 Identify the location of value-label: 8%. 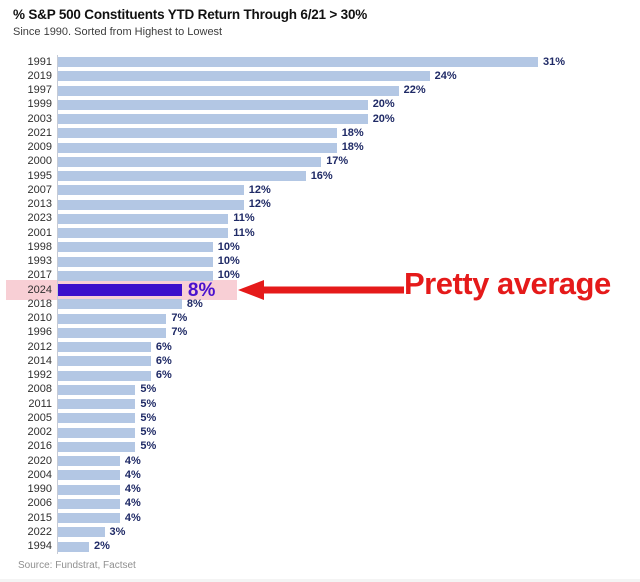
(201, 290).